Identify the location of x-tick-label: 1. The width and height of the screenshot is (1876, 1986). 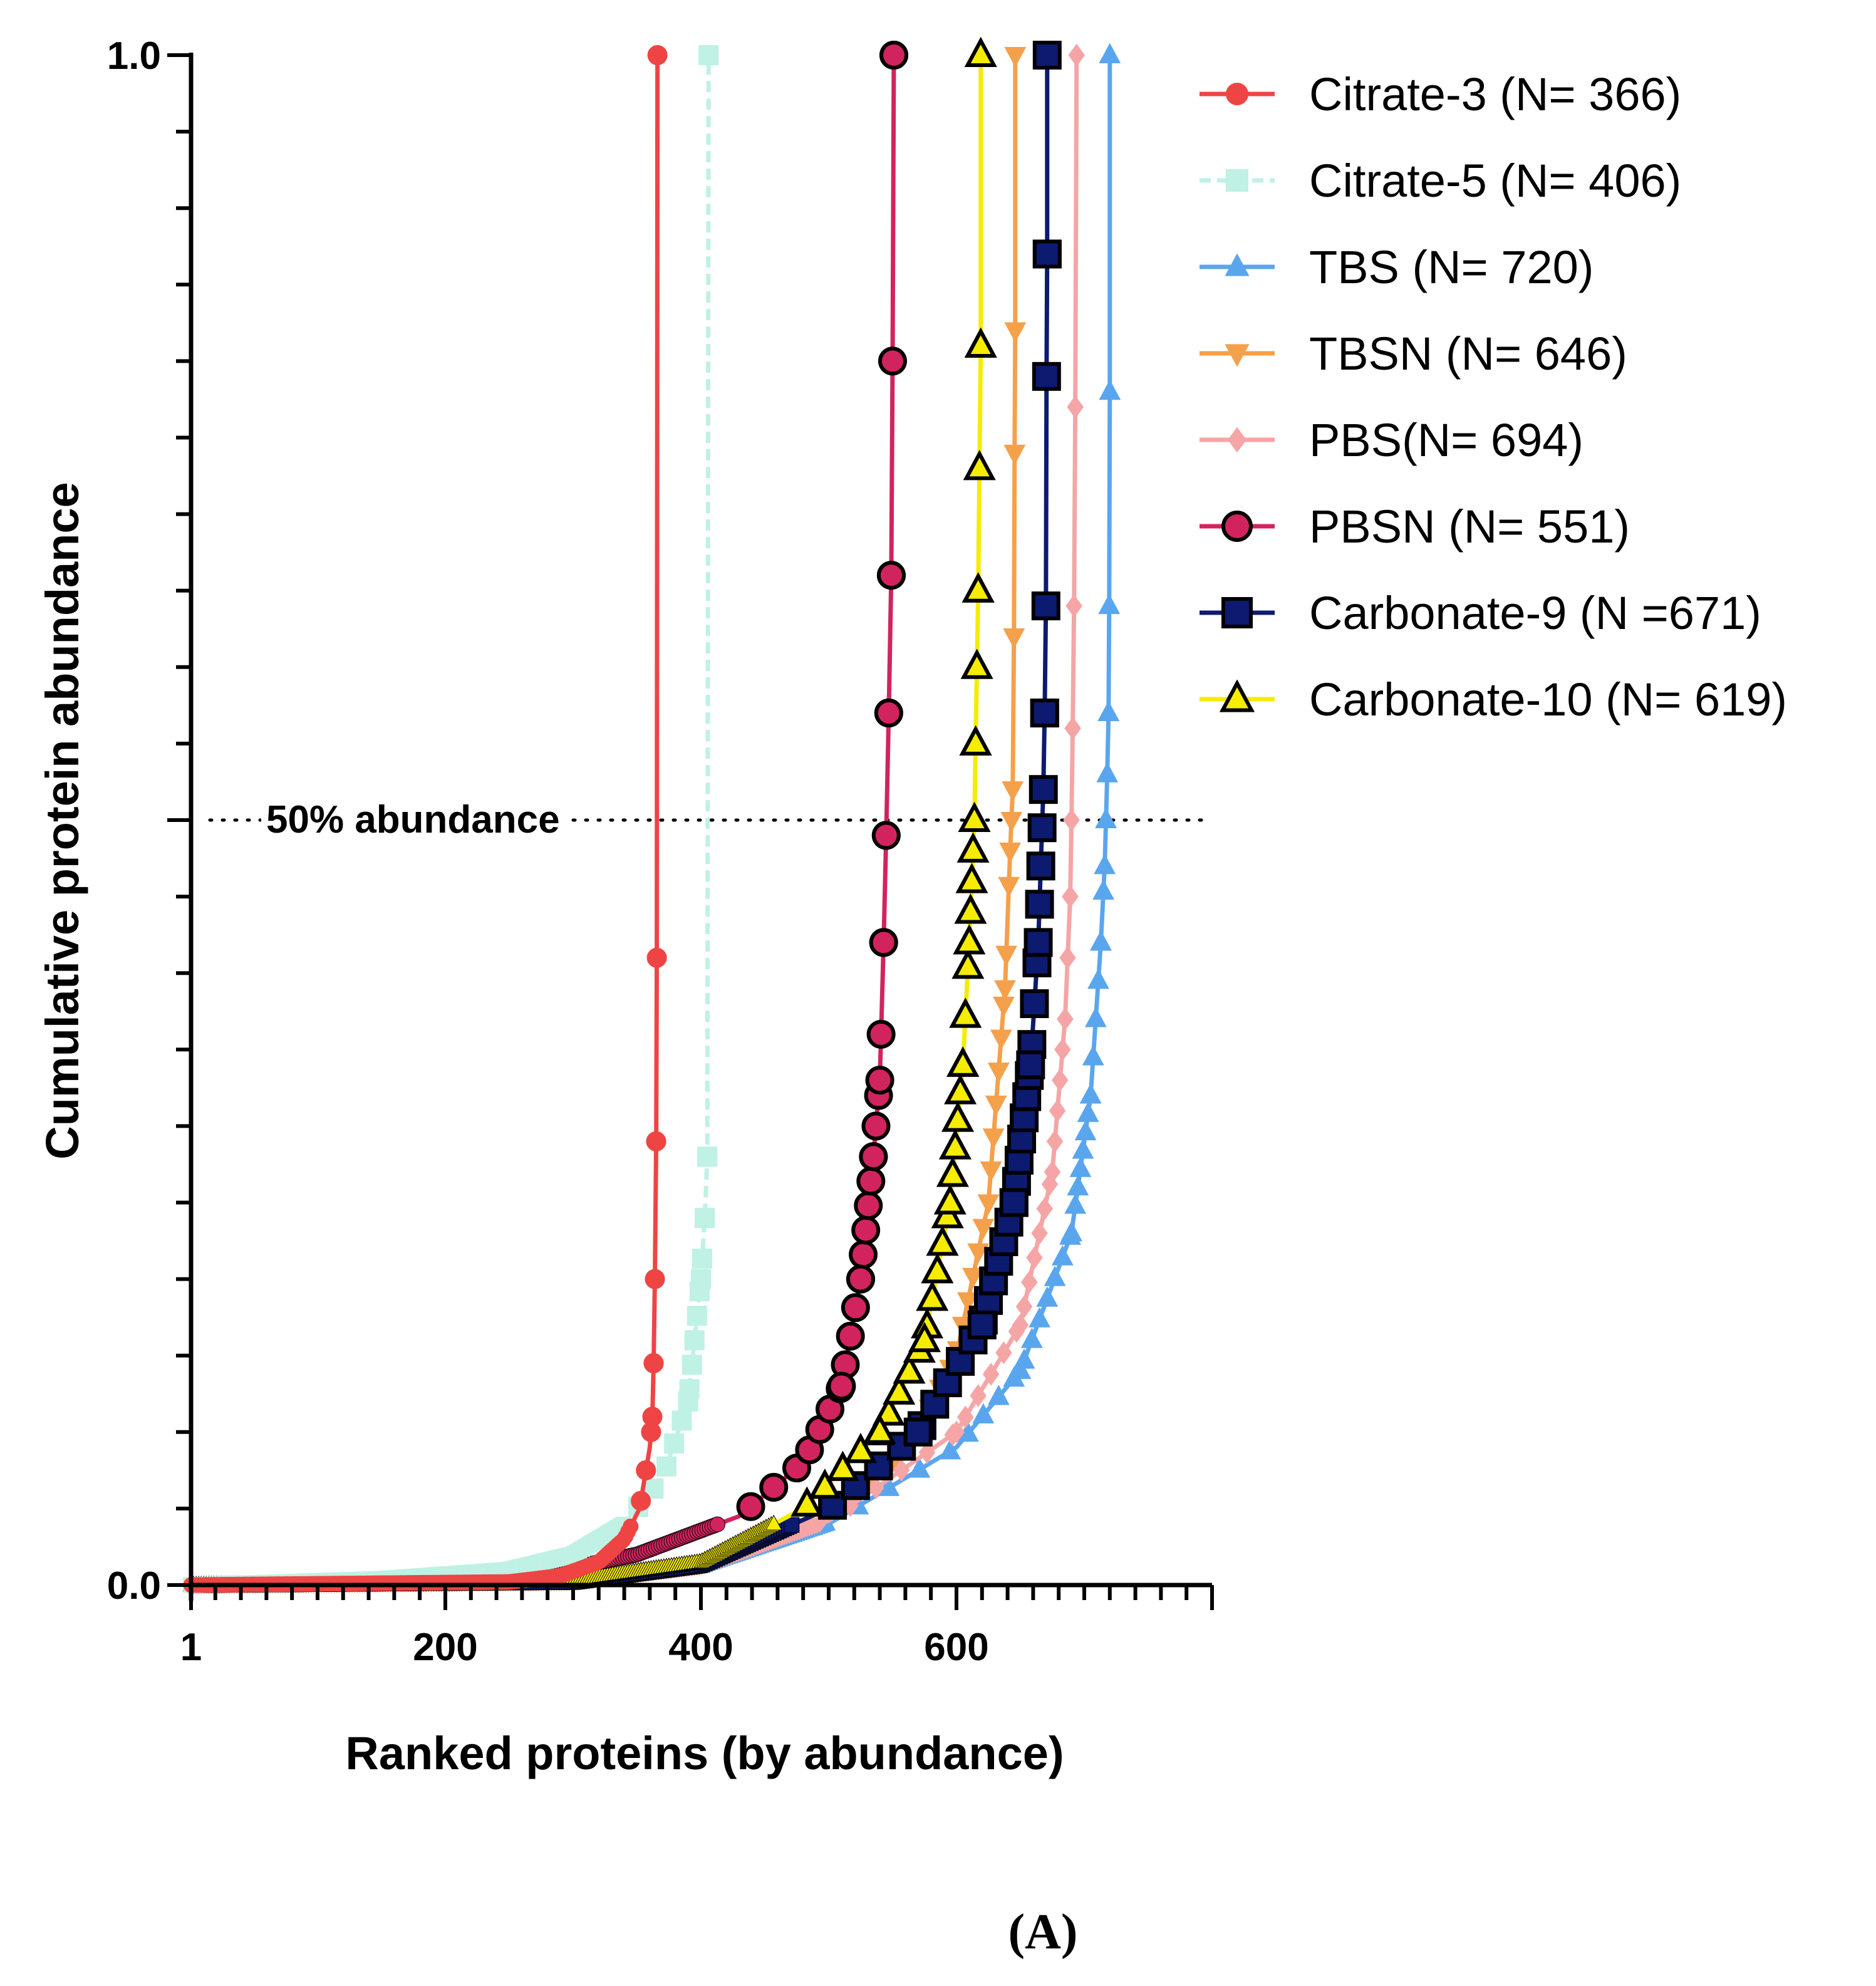
(191, 1647).